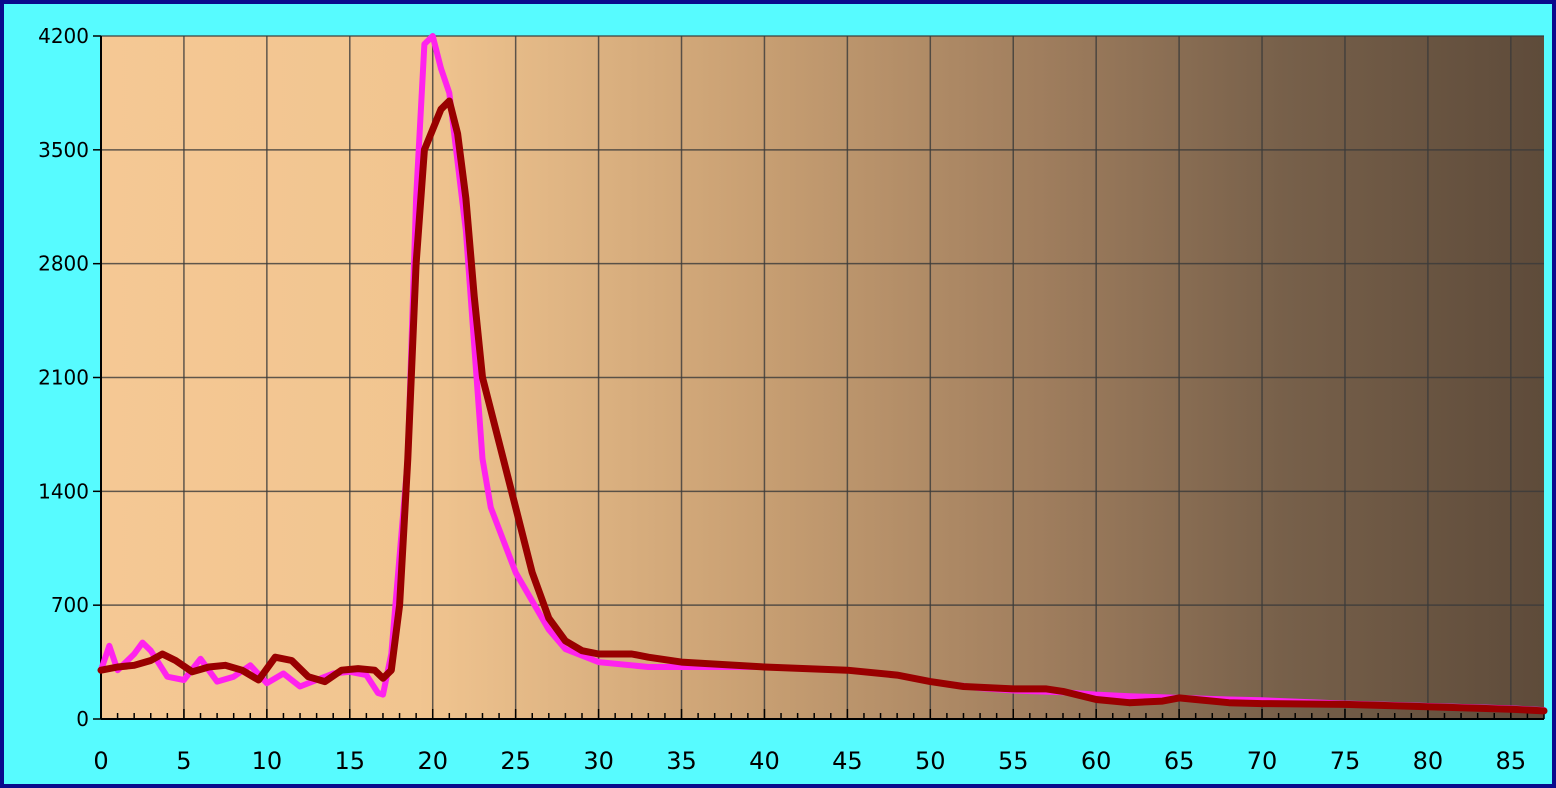  Describe the element at coordinates (1179, 761) in the screenshot. I see `x-tick-label: 65` at that location.